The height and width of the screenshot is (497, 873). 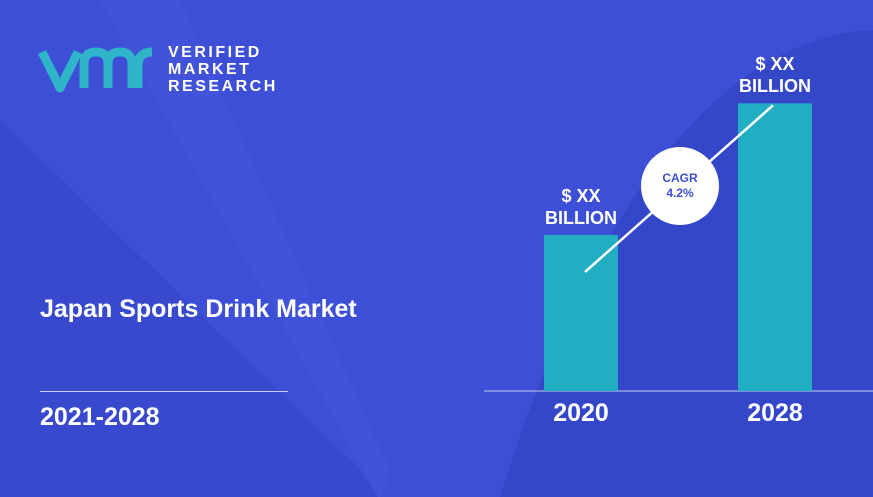 What do you see at coordinates (581, 413) in the screenshot?
I see `x-tick-2020: 2020` at bounding box center [581, 413].